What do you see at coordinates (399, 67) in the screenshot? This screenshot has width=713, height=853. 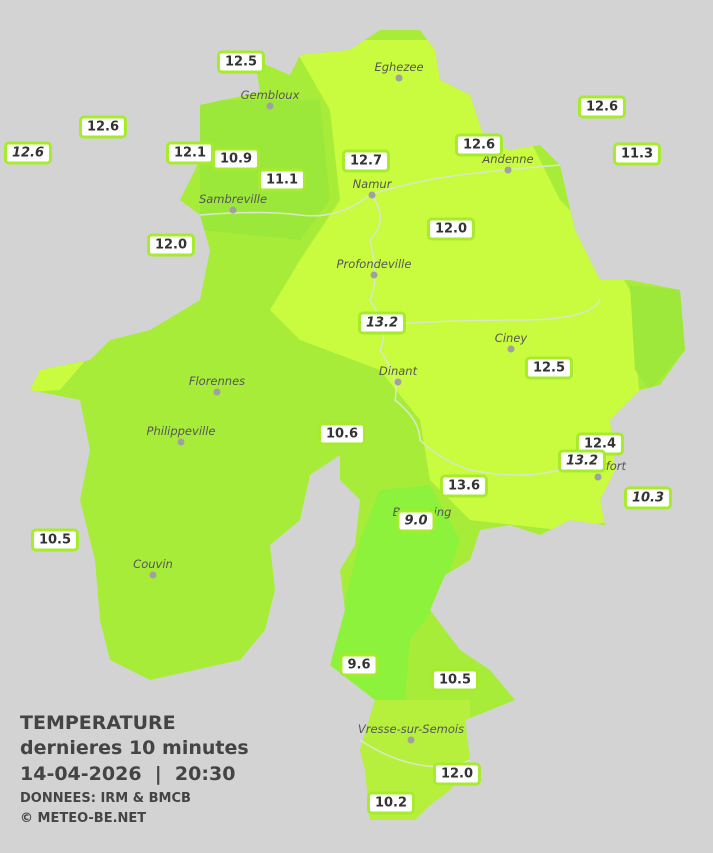 I see `city-label: Eghezee` at bounding box center [399, 67].